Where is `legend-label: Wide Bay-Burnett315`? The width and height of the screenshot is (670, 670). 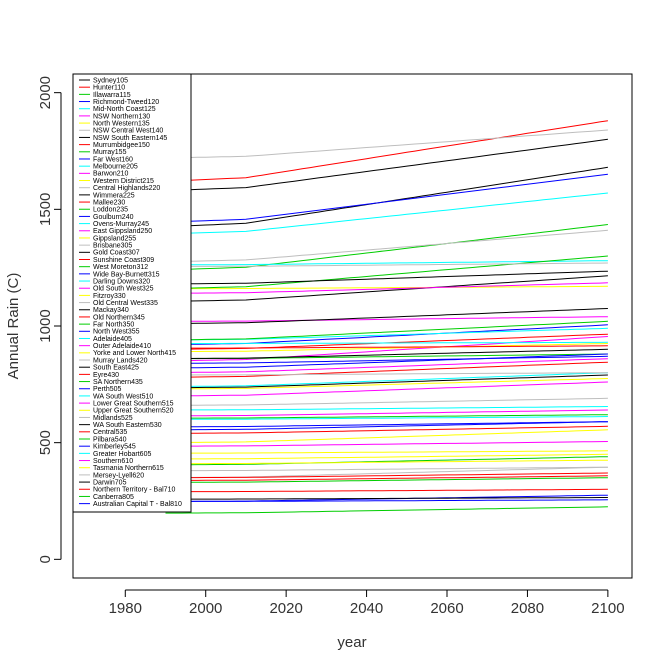 legend-label: Wide Bay-Burnett315 is located at coordinates (126, 274).